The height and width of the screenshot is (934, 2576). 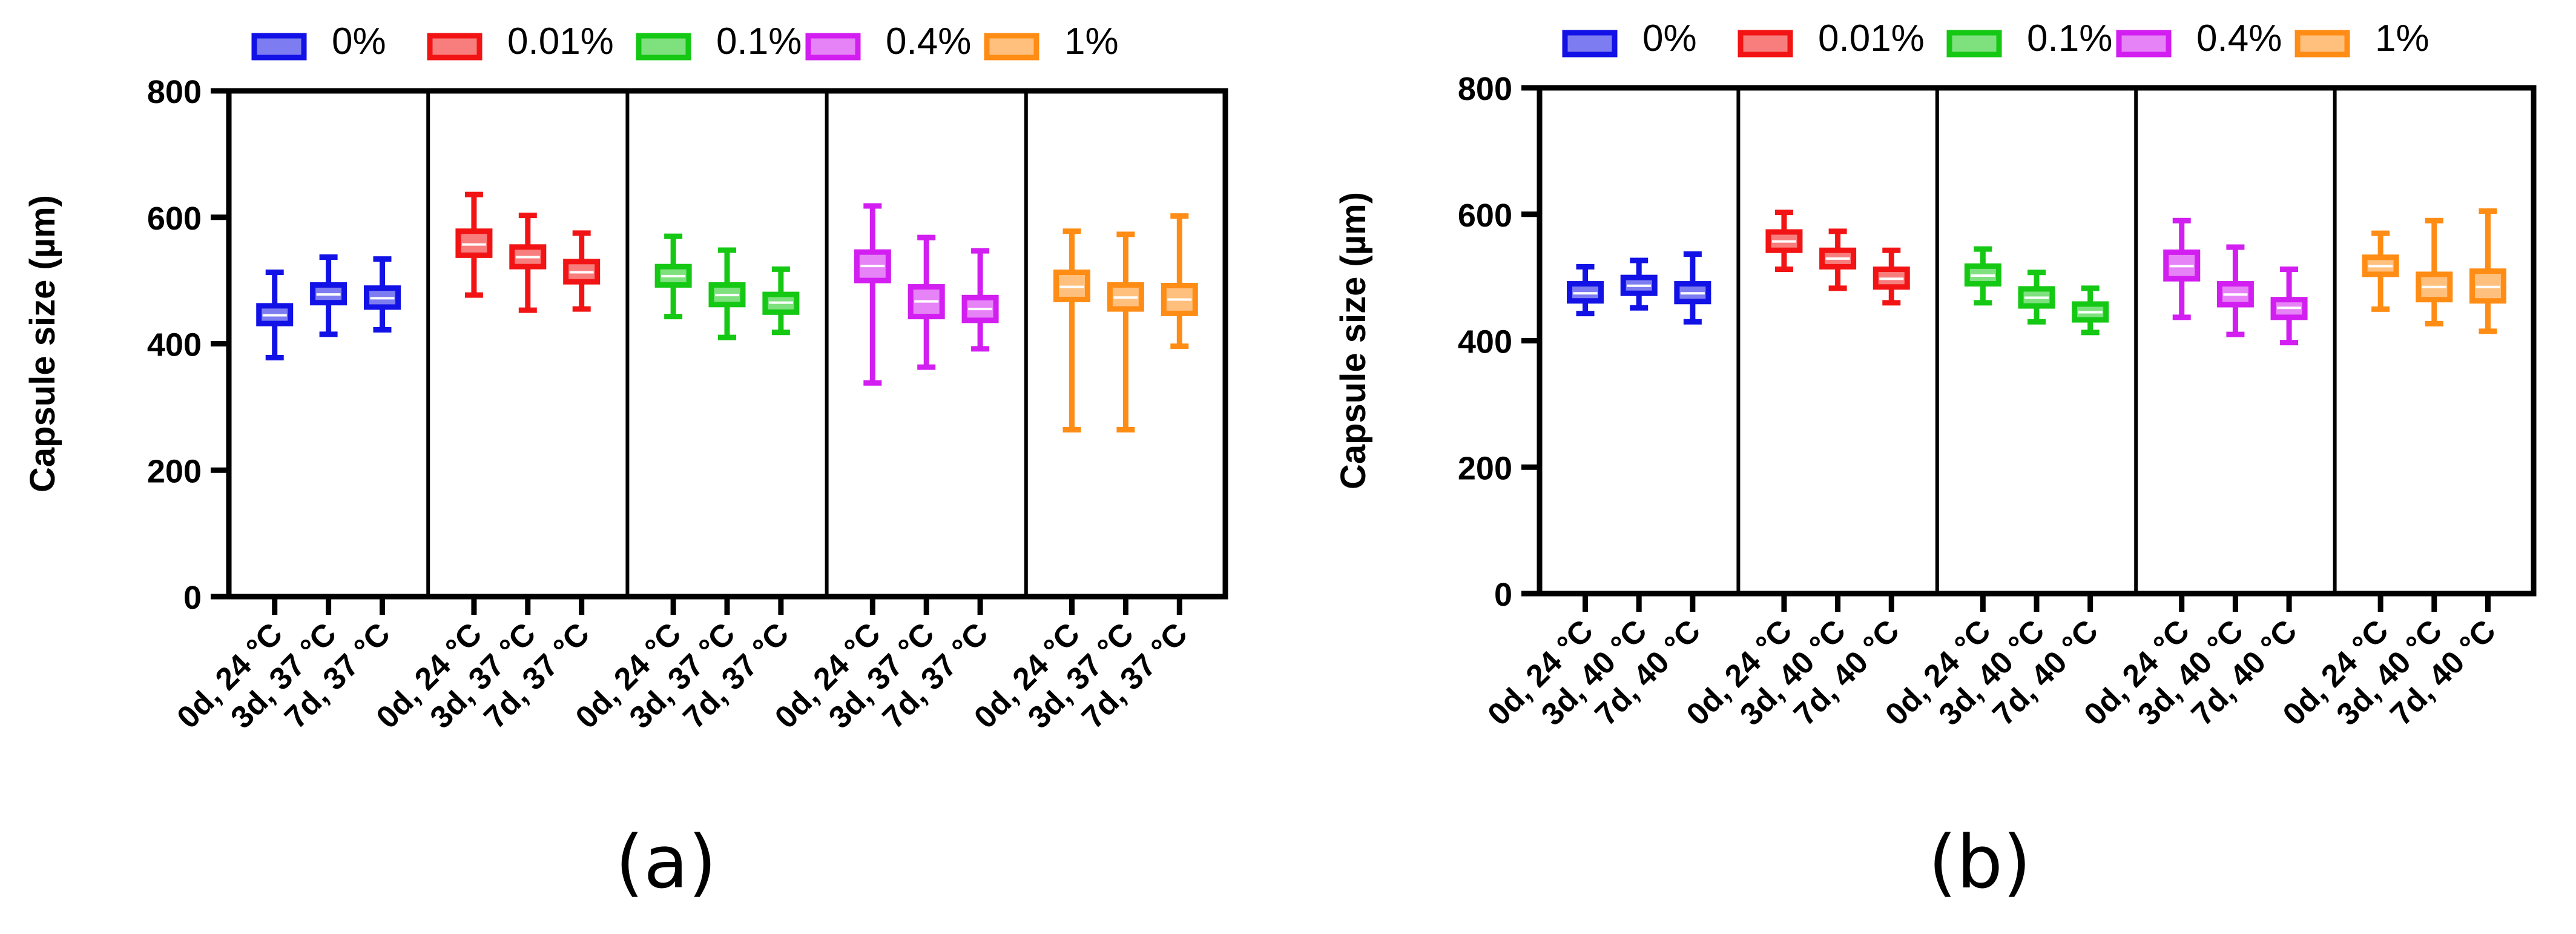 What do you see at coordinates (665, 863) in the screenshot?
I see `panel-label: (a)` at bounding box center [665, 863].